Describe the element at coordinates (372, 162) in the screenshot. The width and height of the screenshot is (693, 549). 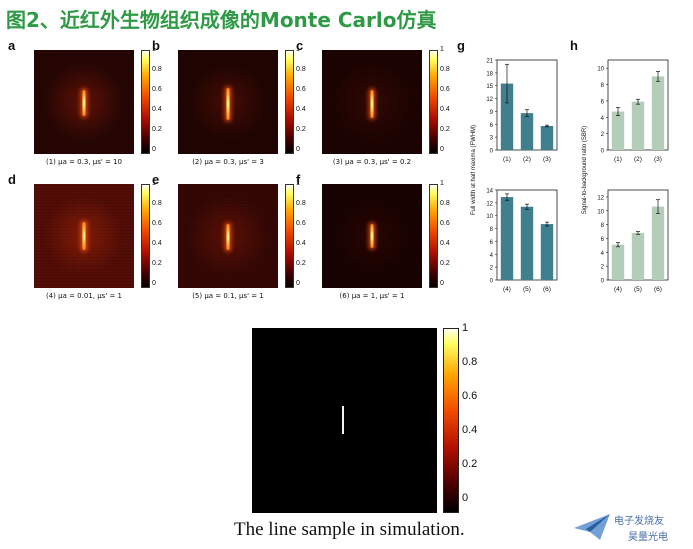
I see `panel-caption-c: (3) μa = 0.3, μs' = 0.2` at that location.